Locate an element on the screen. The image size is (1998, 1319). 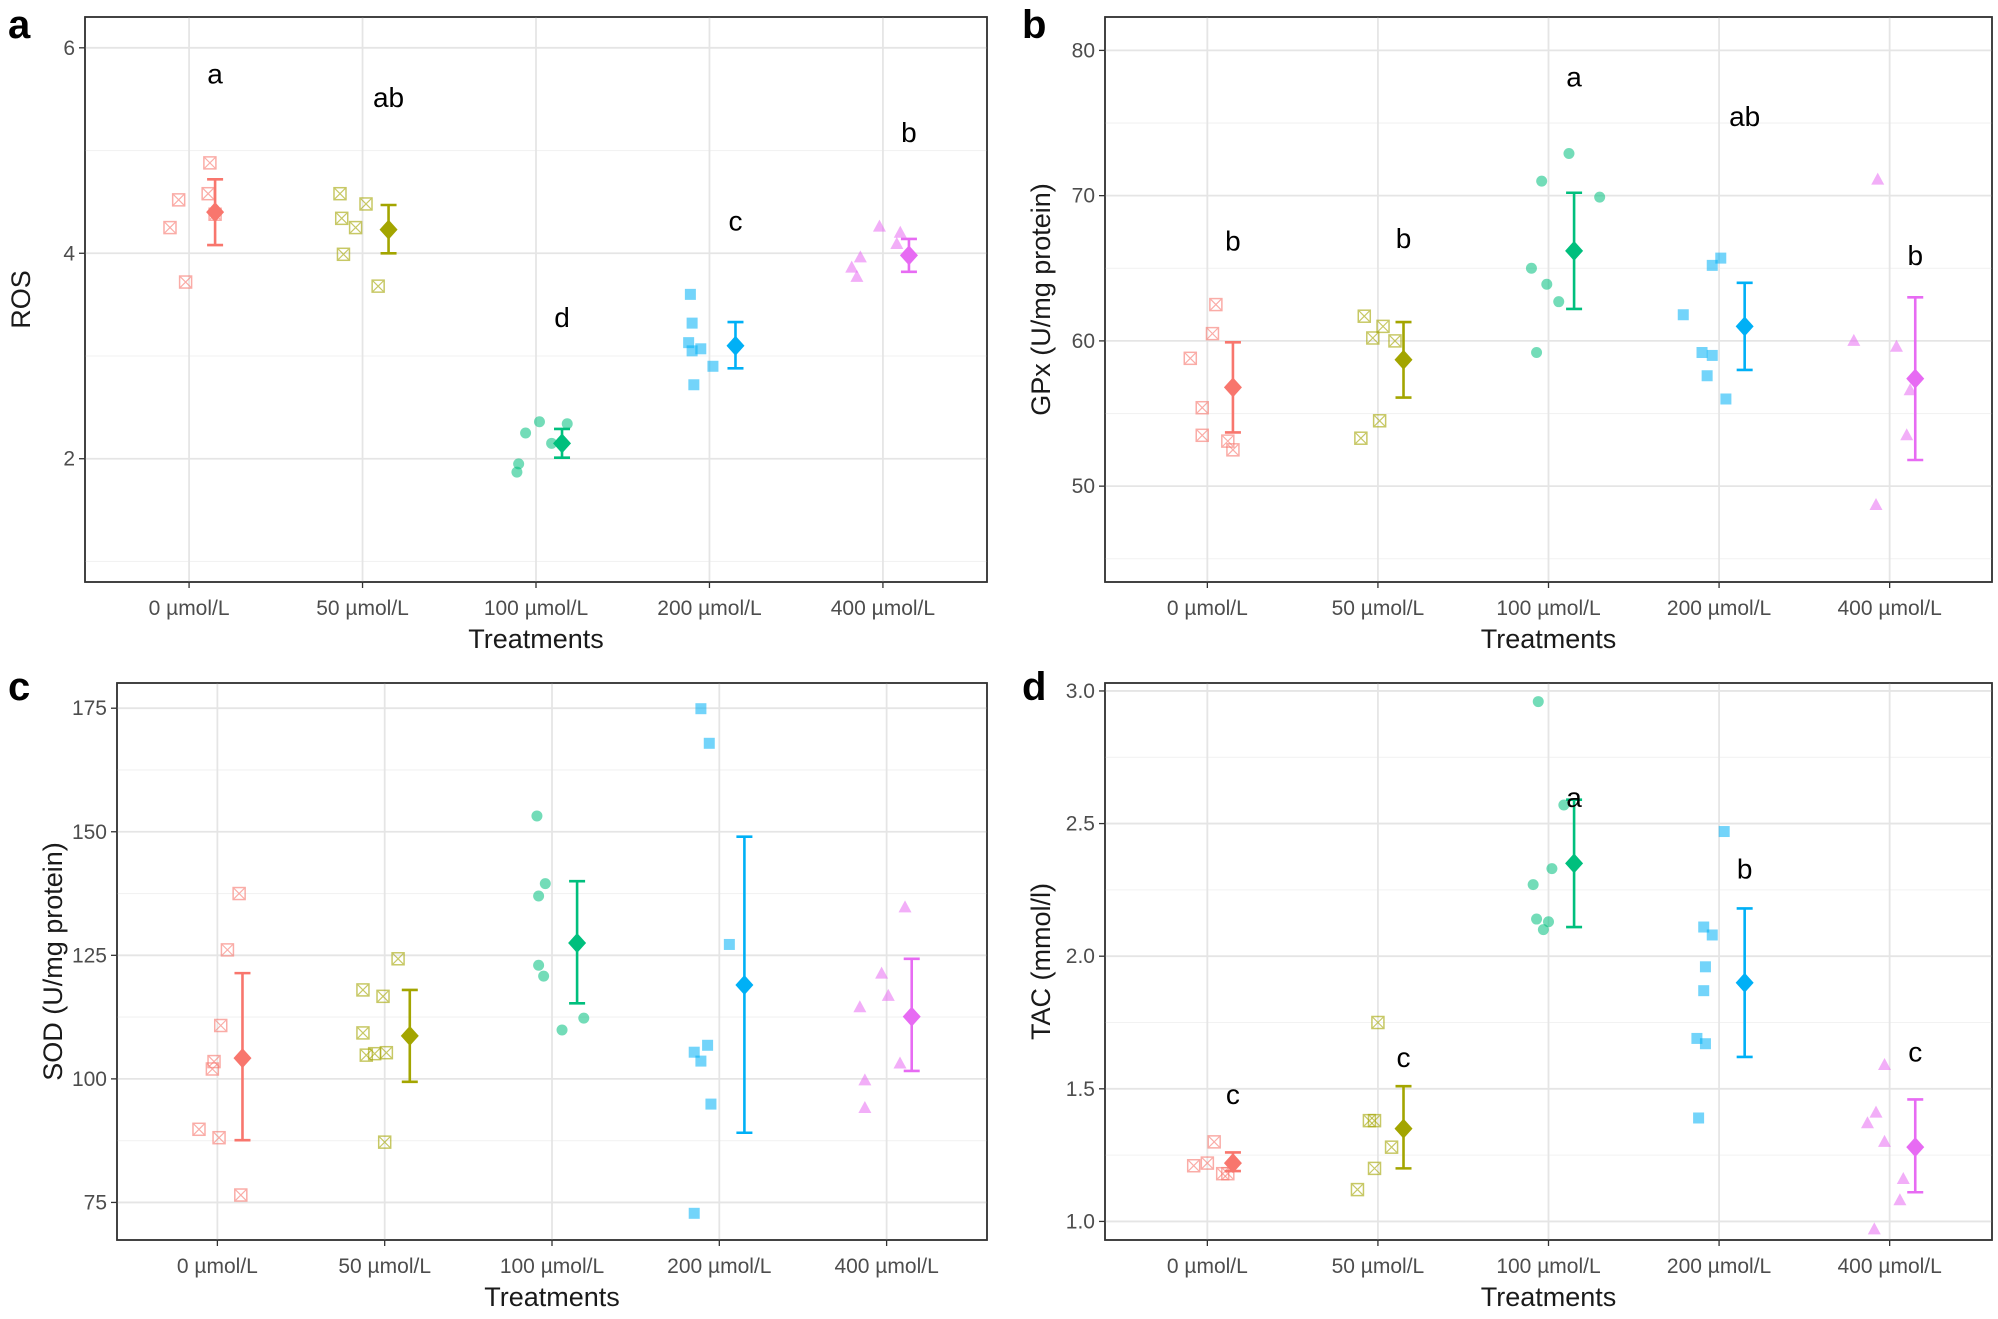
y-tick-label: 60 is located at coordinates (1083, 341).